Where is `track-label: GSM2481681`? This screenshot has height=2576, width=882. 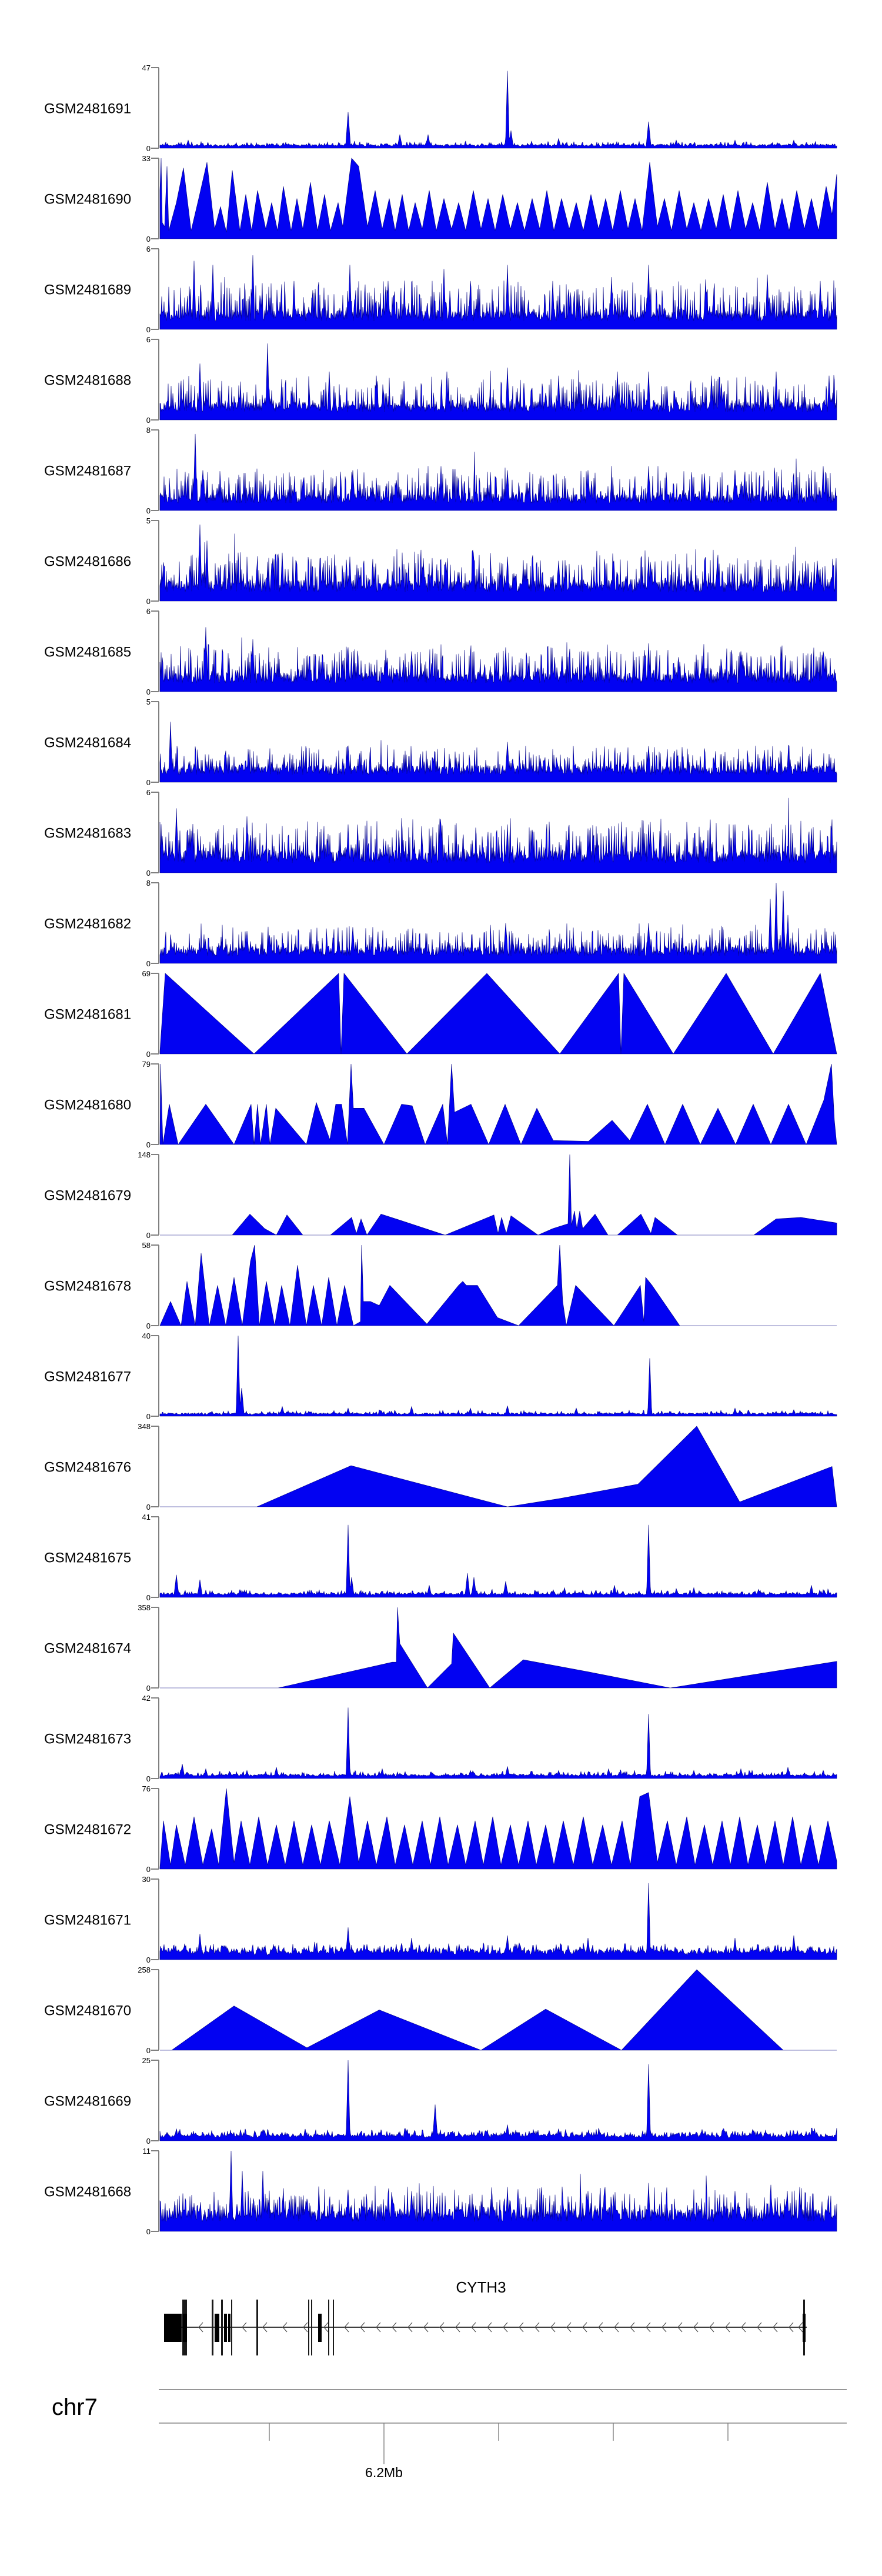
track-label: GSM2481681 is located at coordinates (87, 1015).